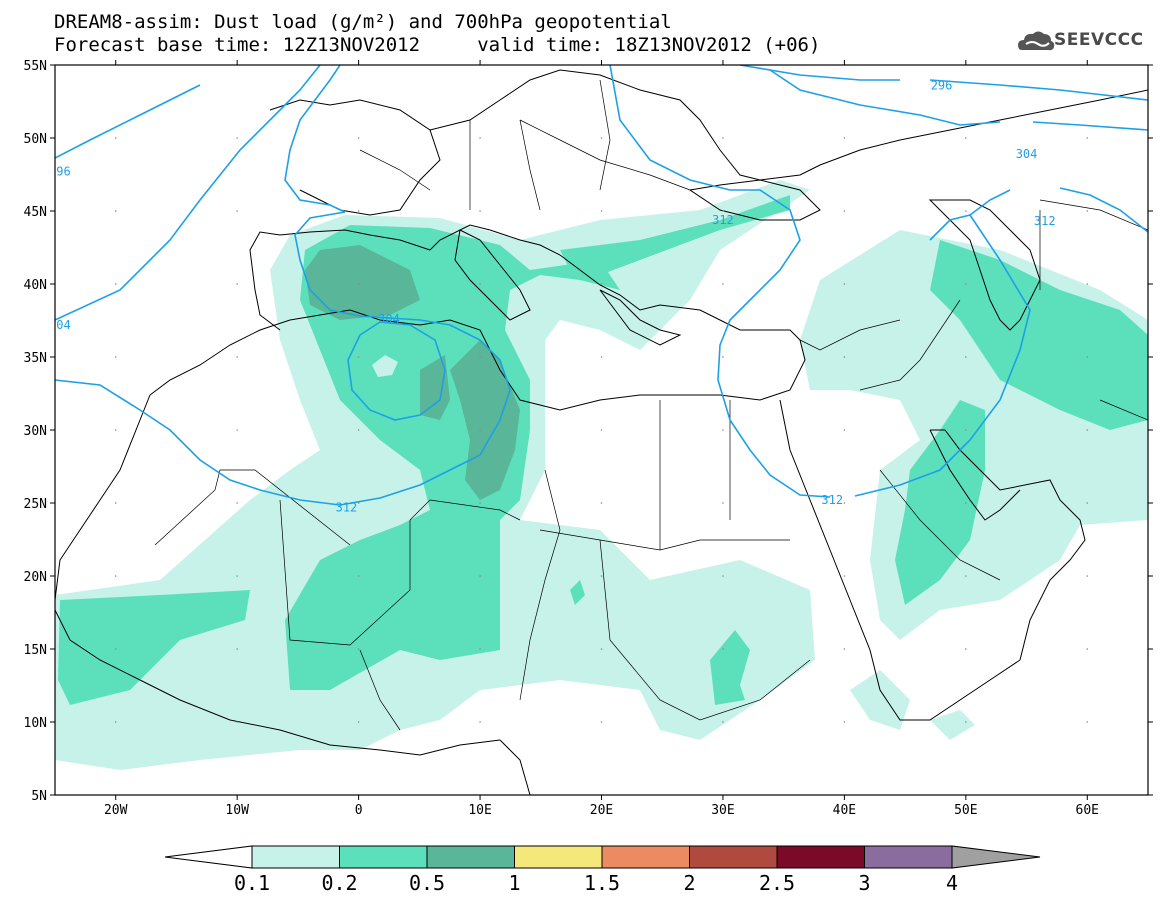 The width and height of the screenshot is (1165, 907). What do you see at coordinates (722, 810) in the screenshot?
I see `lon-label: 30E` at bounding box center [722, 810].